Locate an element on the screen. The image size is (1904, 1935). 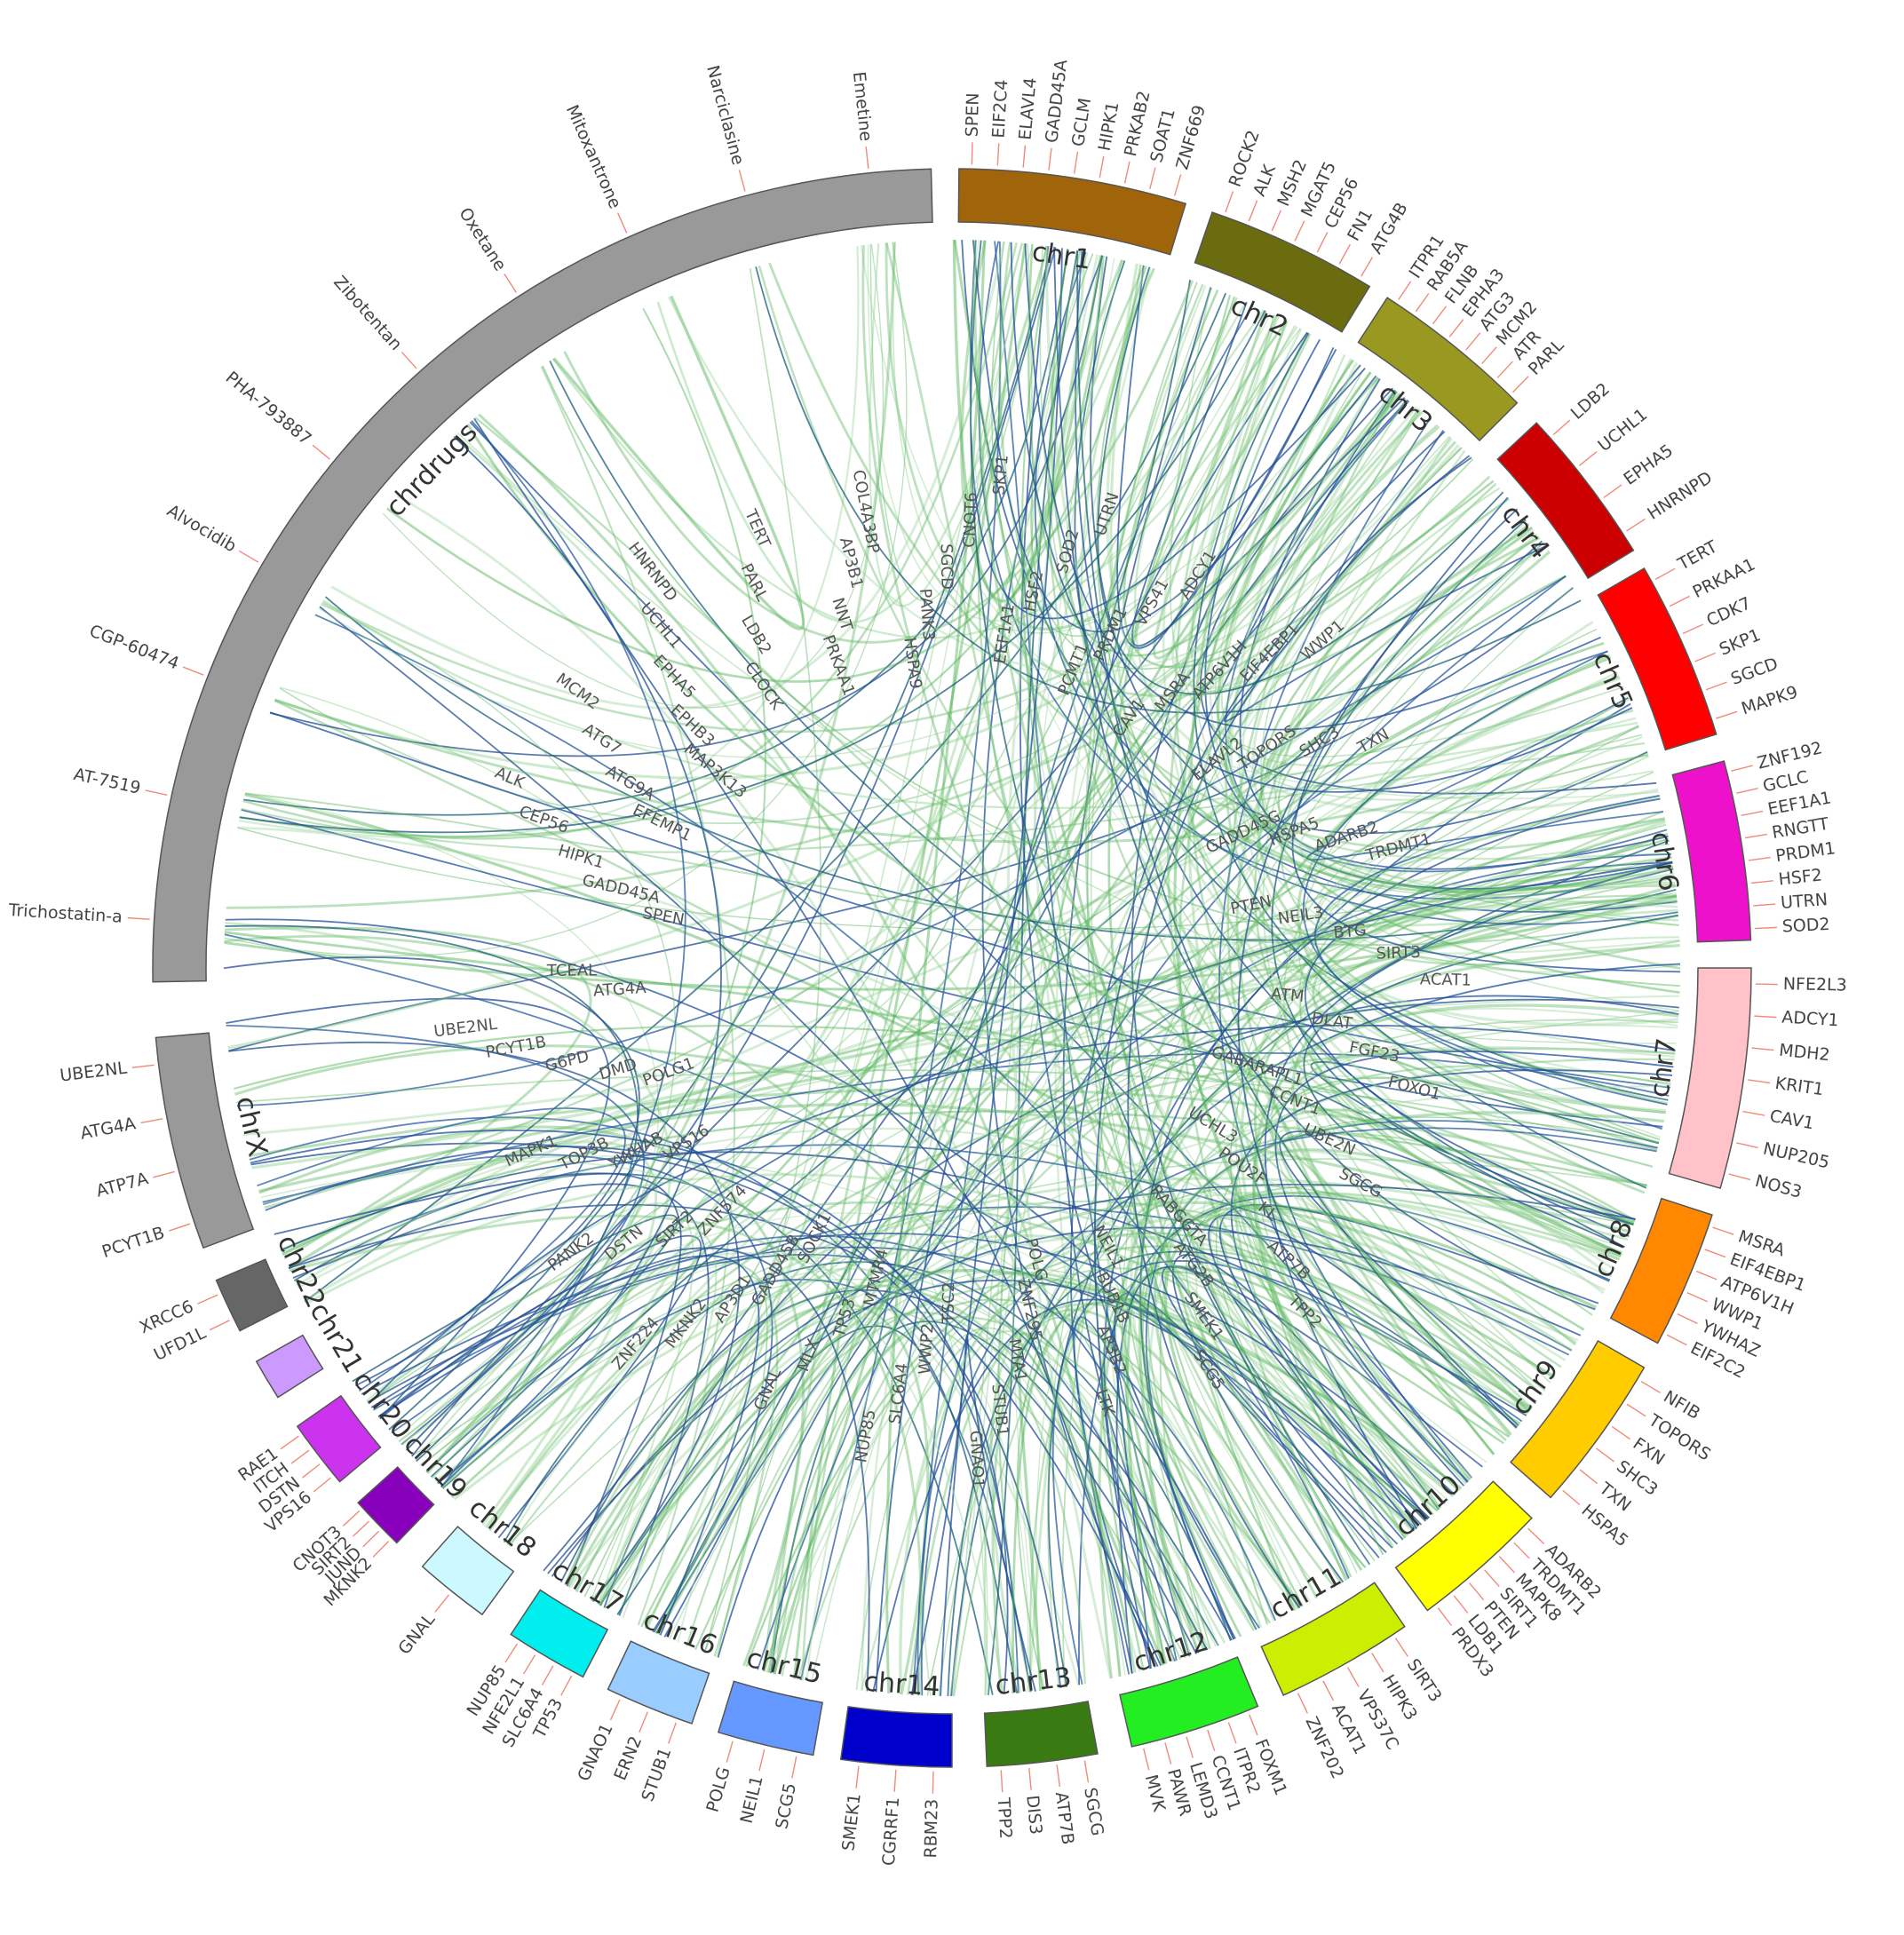
segment-arc-chr14 is located at coordinates (896, 1737).